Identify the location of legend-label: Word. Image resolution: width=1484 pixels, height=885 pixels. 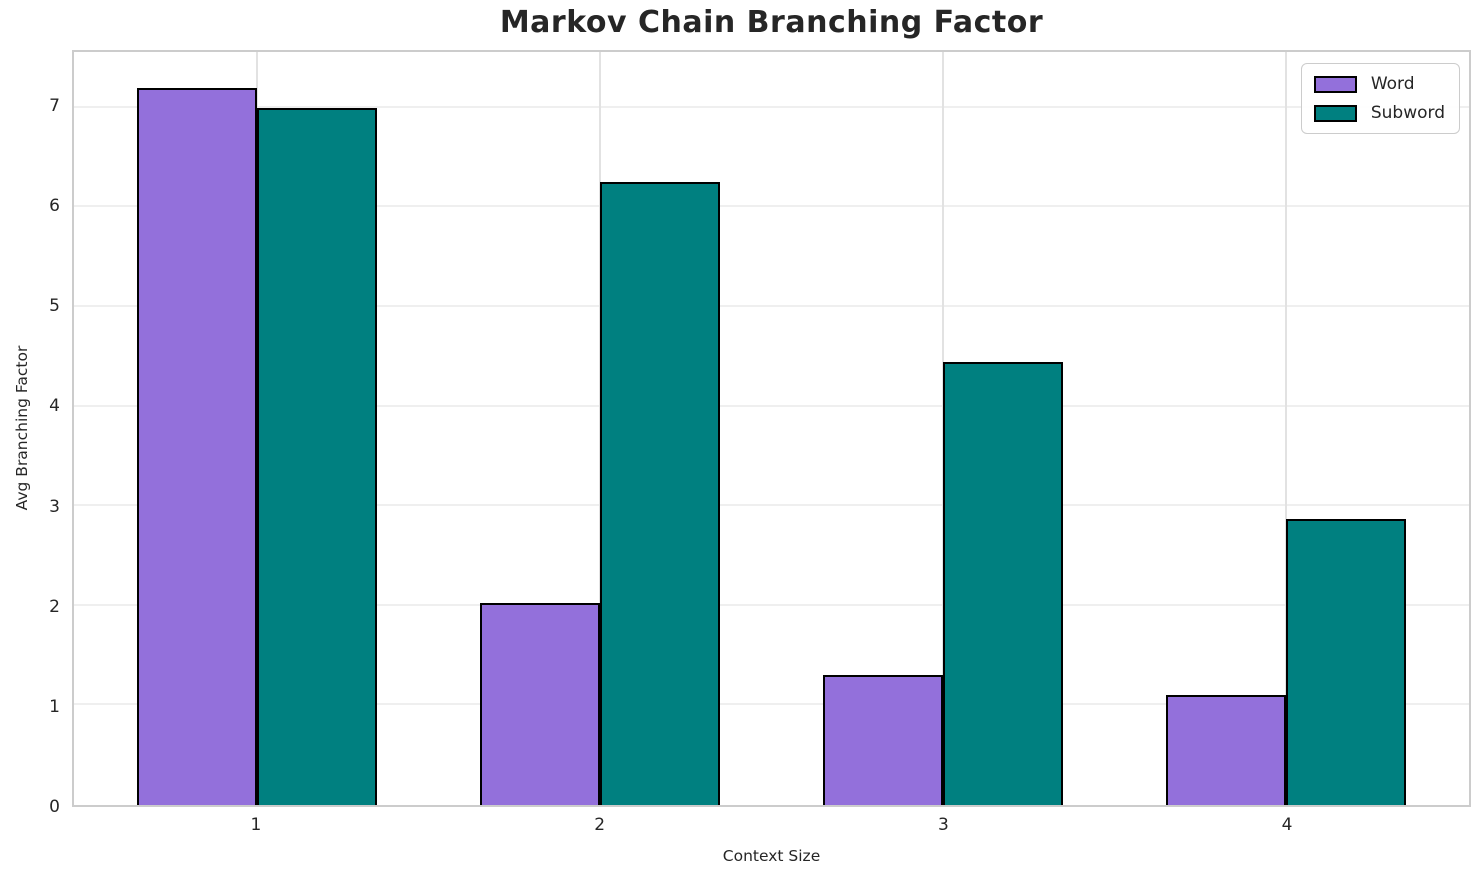
(1392, 84).